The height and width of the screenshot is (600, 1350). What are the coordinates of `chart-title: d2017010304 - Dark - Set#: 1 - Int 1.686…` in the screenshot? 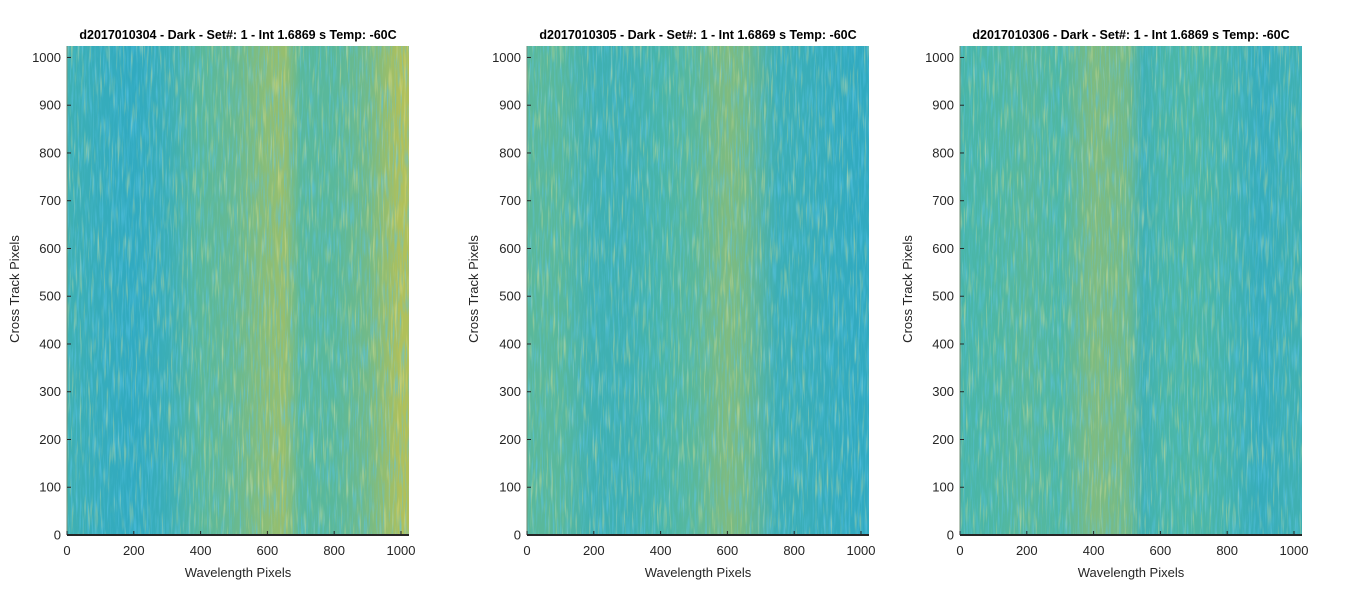 It's located at (237, 35).